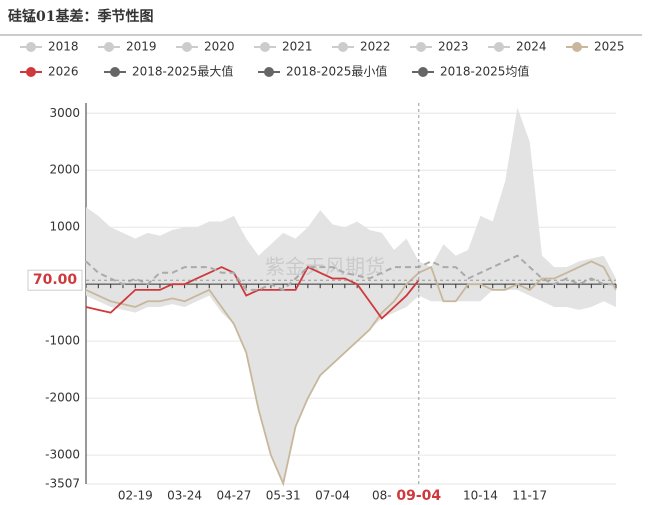  Describe the element at coordinates (64, 170) in the screenshot. I see `y-tick-label: 2000` at that location.